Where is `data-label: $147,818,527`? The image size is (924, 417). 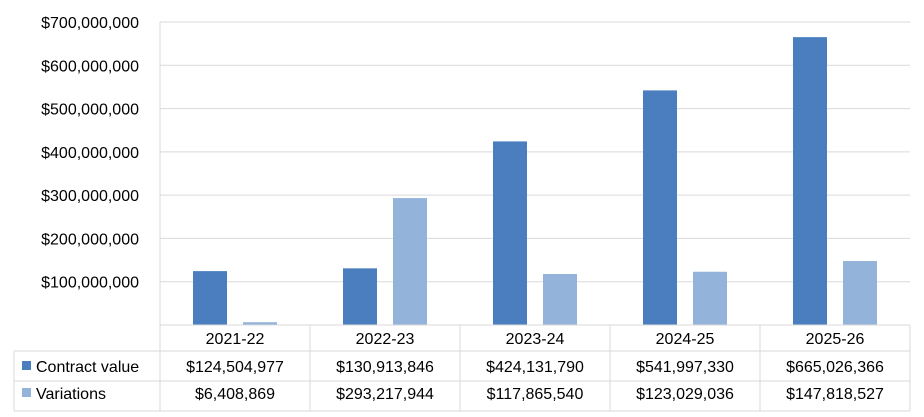 data-label: $147,818,527 is located at coordinates (835, 394).